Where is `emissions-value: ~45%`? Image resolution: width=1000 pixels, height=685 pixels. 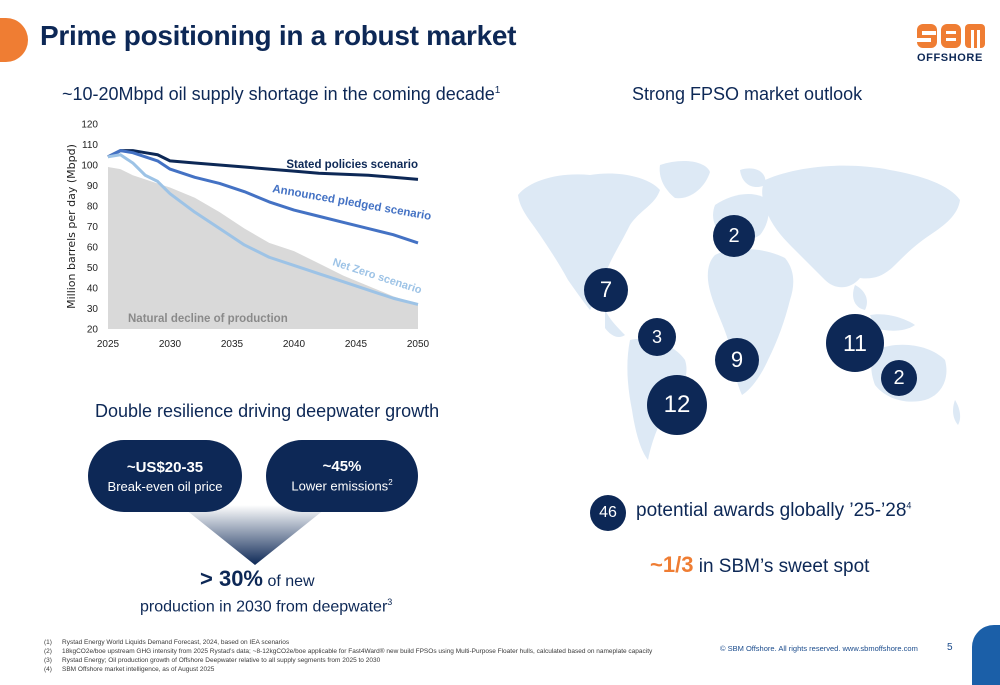
emissions-value: ~45% is located at coordinates (342, 467).